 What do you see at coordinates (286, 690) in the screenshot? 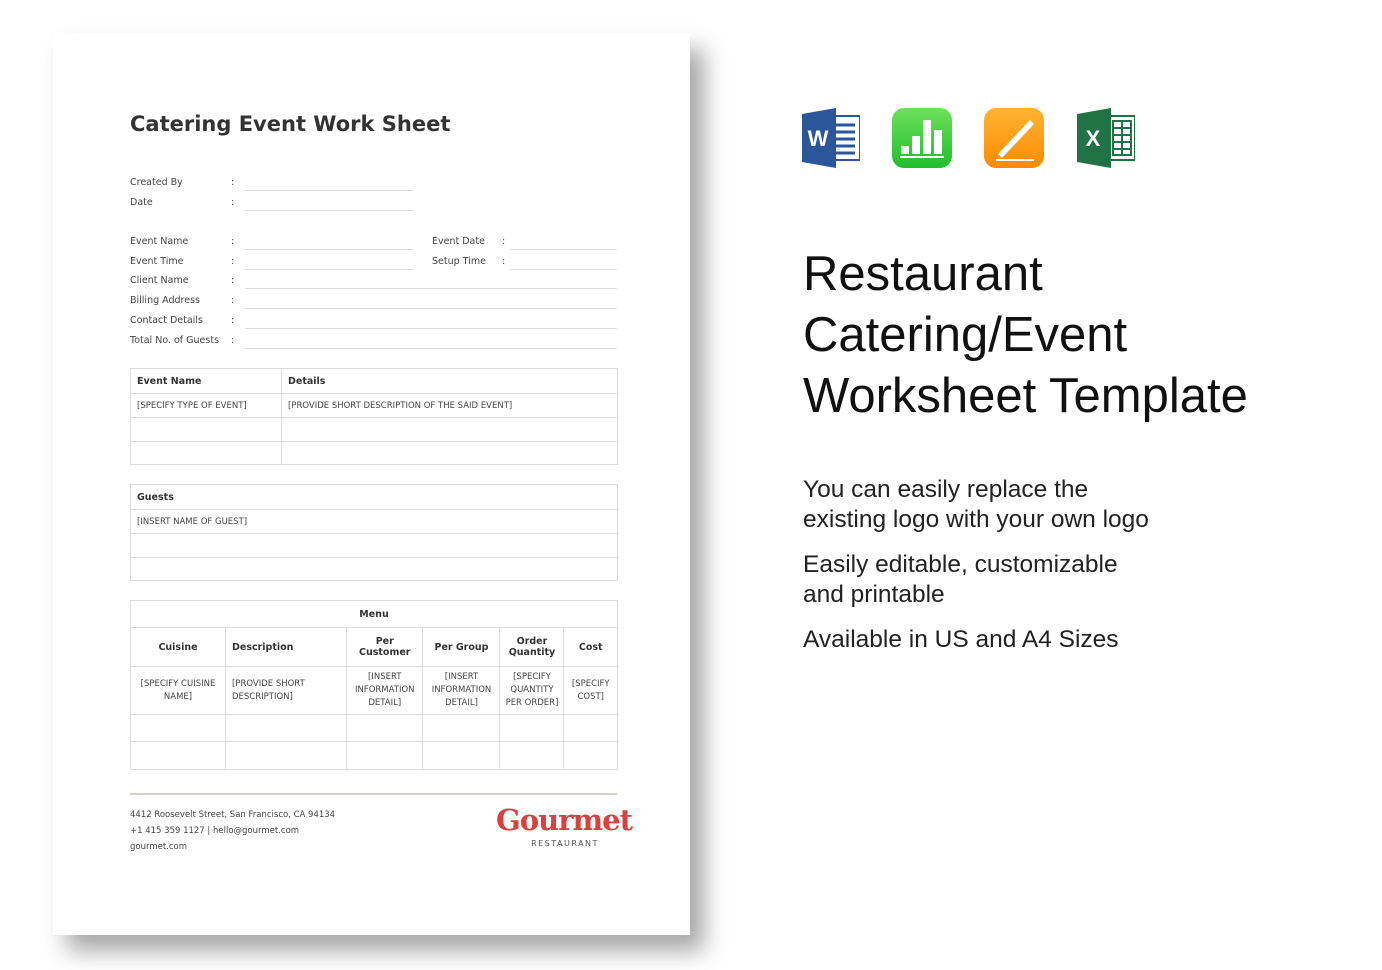
I see `description-cell: [PROVIDE SHORT DESCRIPTION]` at bounding box center [286, 690].